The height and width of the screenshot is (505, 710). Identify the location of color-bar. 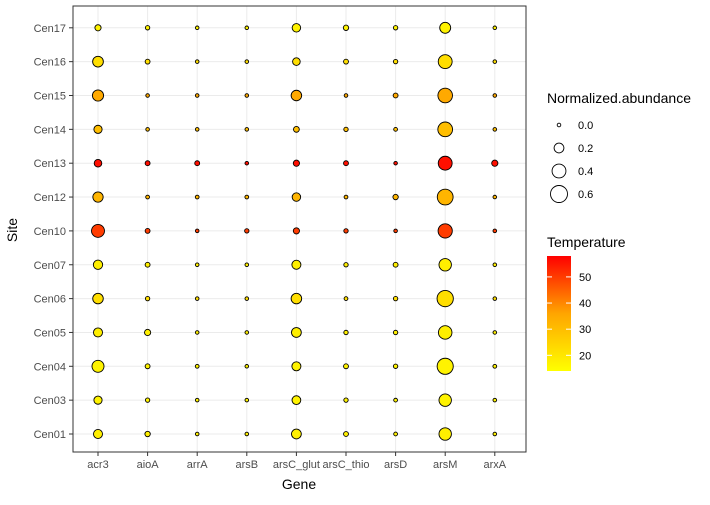
(559, 313).